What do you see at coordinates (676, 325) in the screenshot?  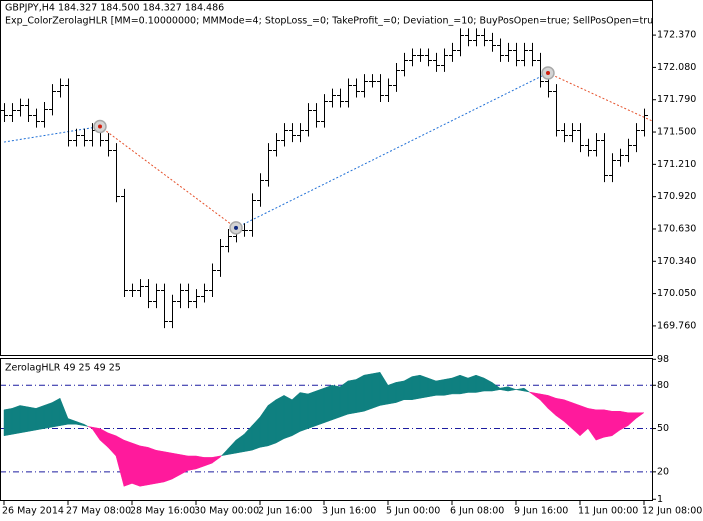 I see `y-tick-label: 169.760` at bounding box center [676, 325].